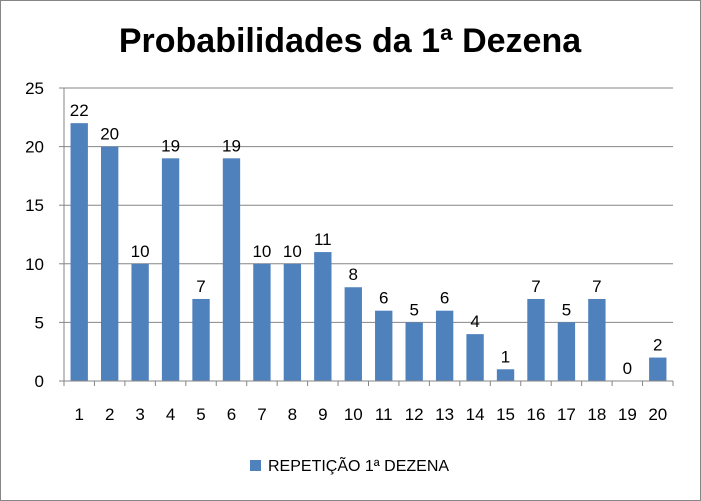  I want to click on x-axis: 1 2 3 4 5 6 7 8 9 10 11 12 13 14 15 16 17 18 19 20, so click(368, 402).